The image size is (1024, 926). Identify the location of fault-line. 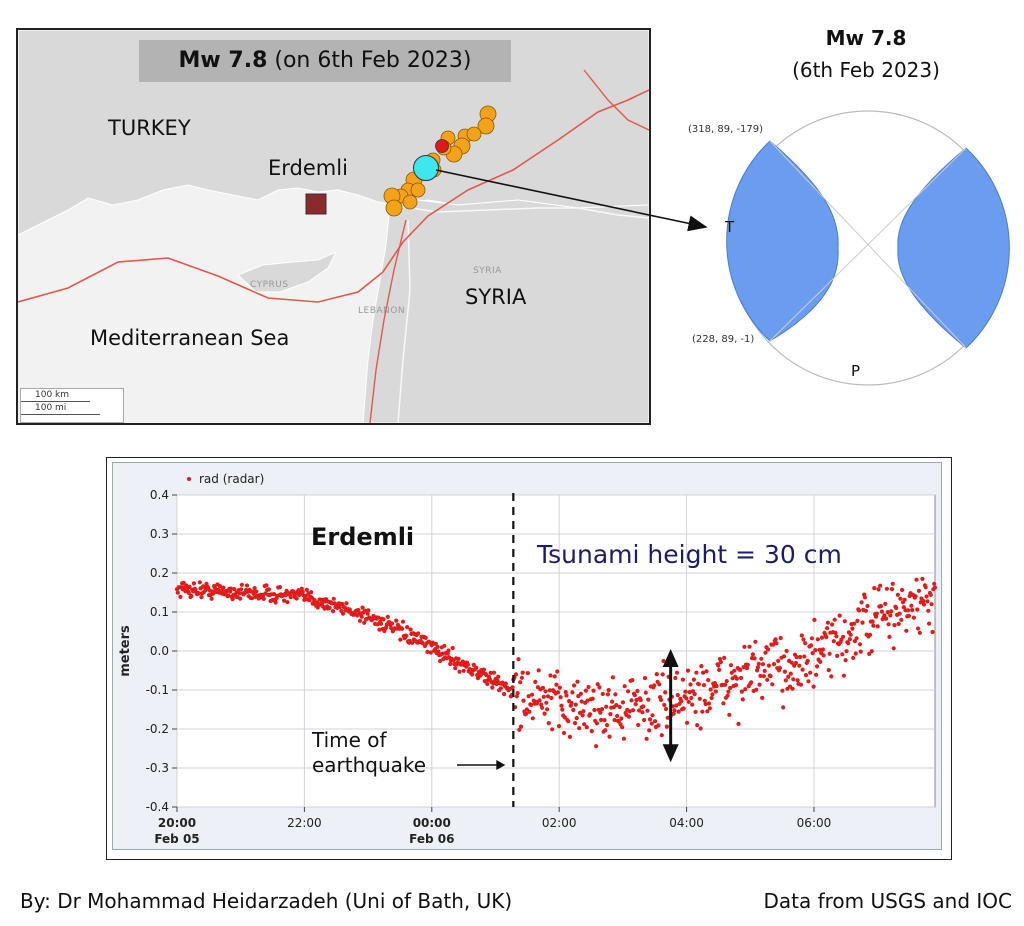
(388, 321).